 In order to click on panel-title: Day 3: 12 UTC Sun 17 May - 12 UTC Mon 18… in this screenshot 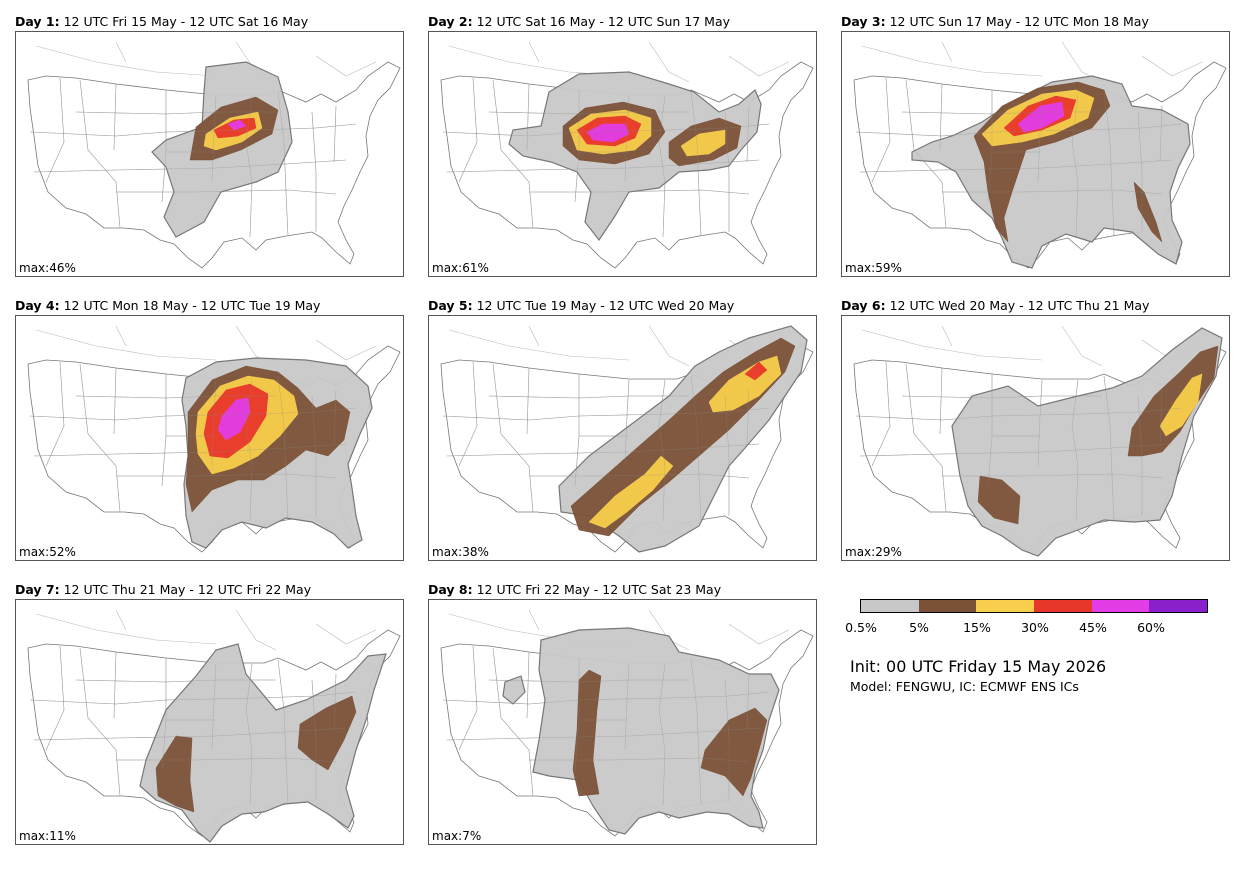, I will do `click(995, 21)`.